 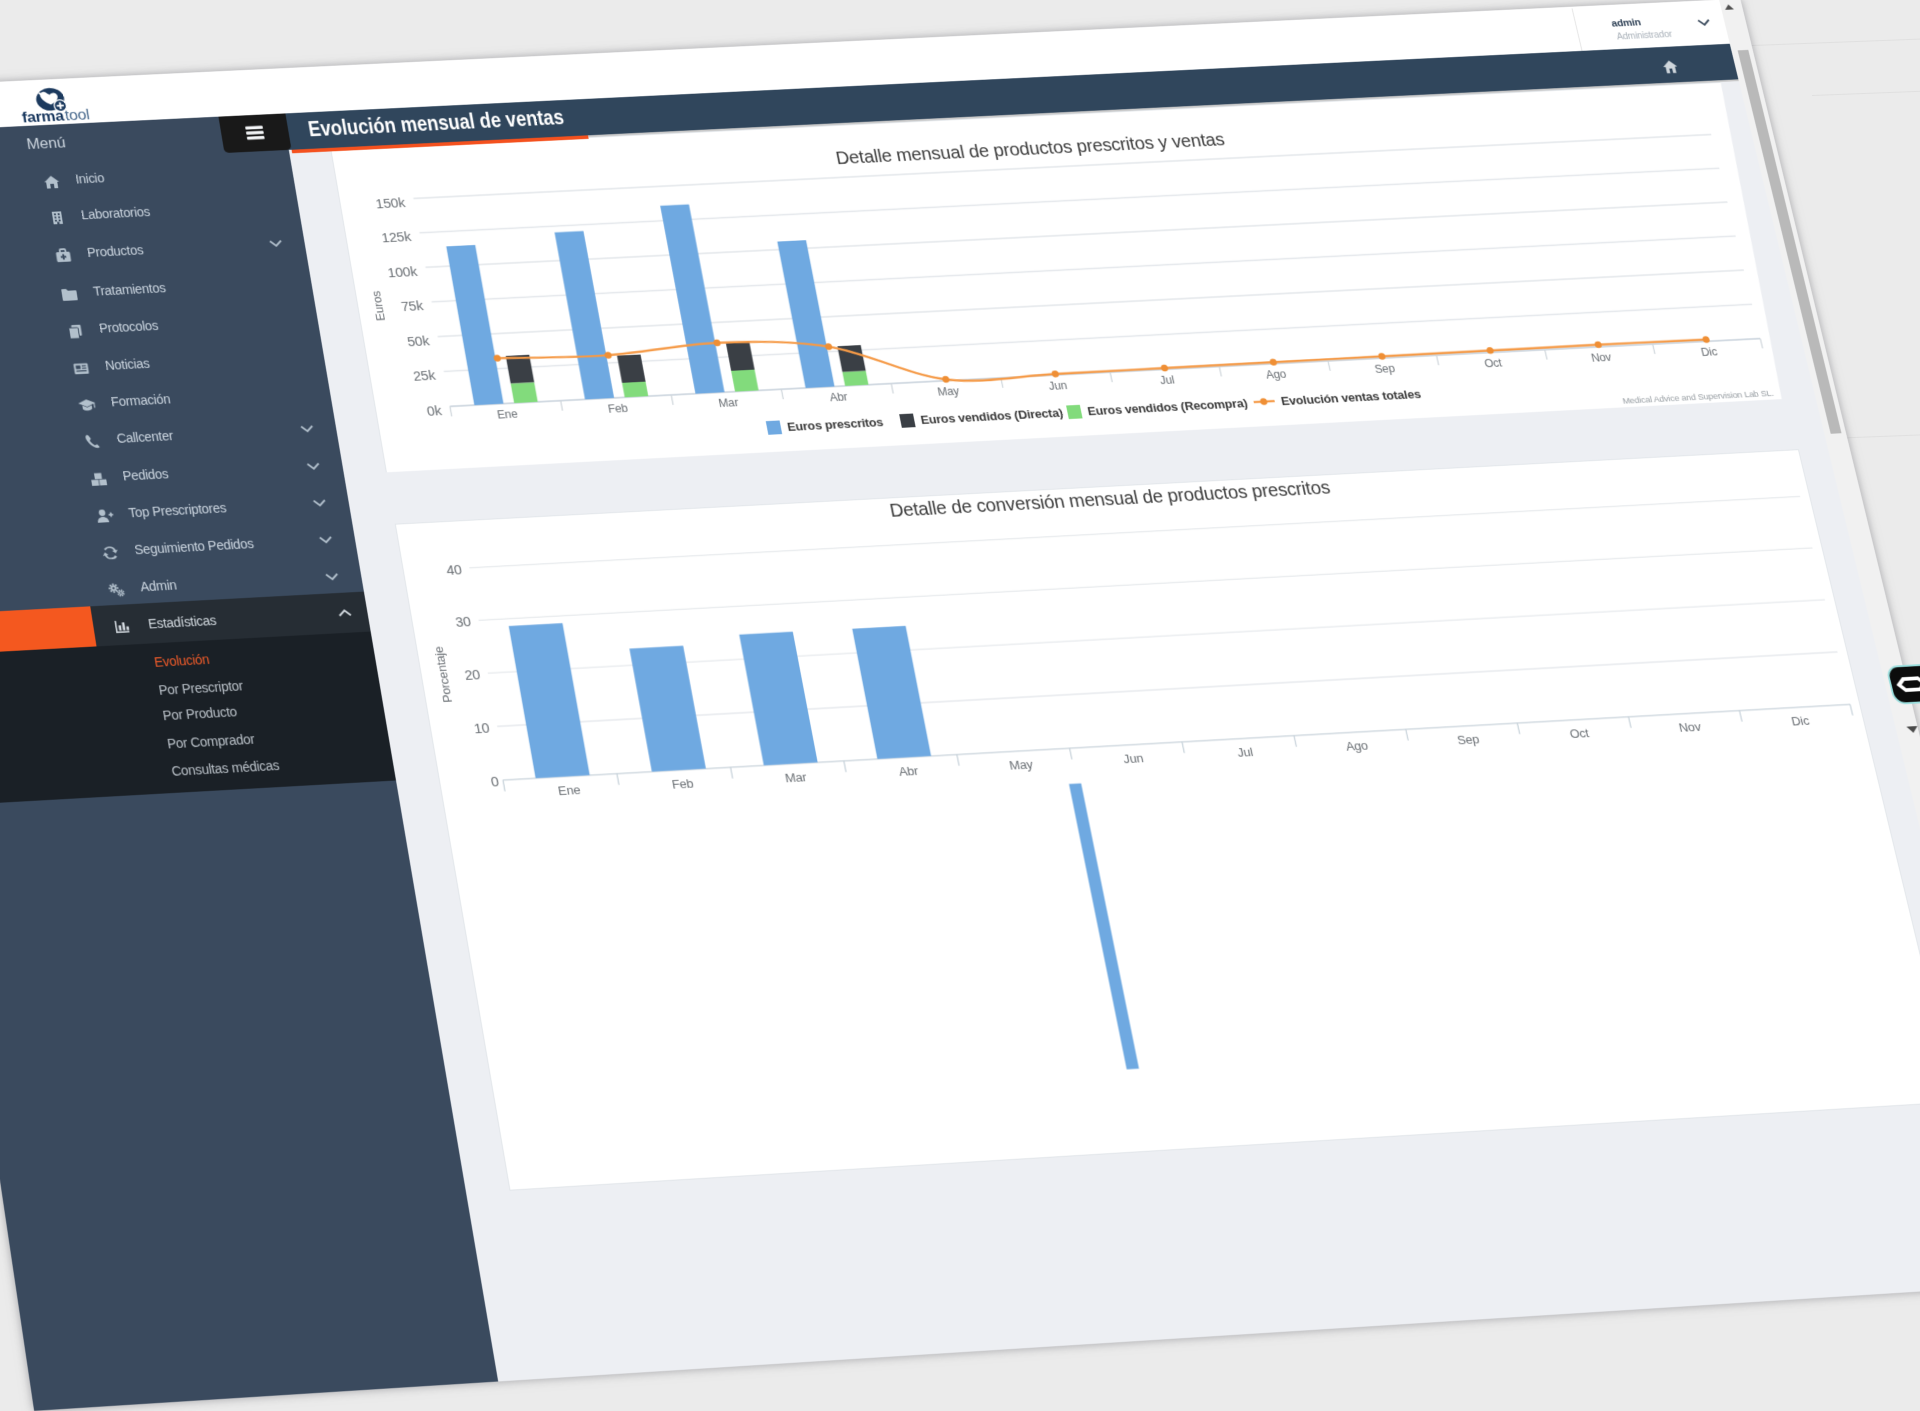 I want to click on svg-text:Medical Advice and Supervision: Medical Advice and Supervision Lab SL., so click(x=1697, y=397).